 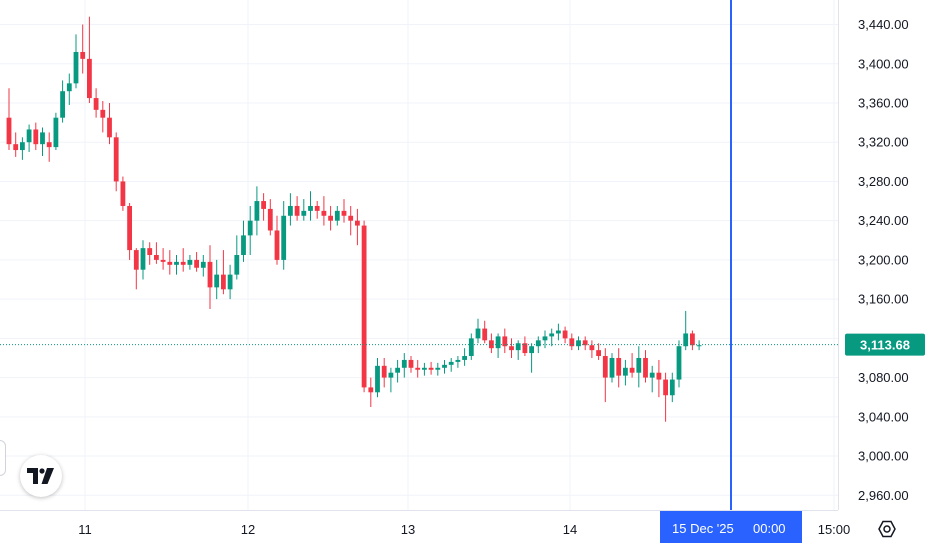 I want to click on y-tick-label: 3,280.00, so click(x=883, y=181).